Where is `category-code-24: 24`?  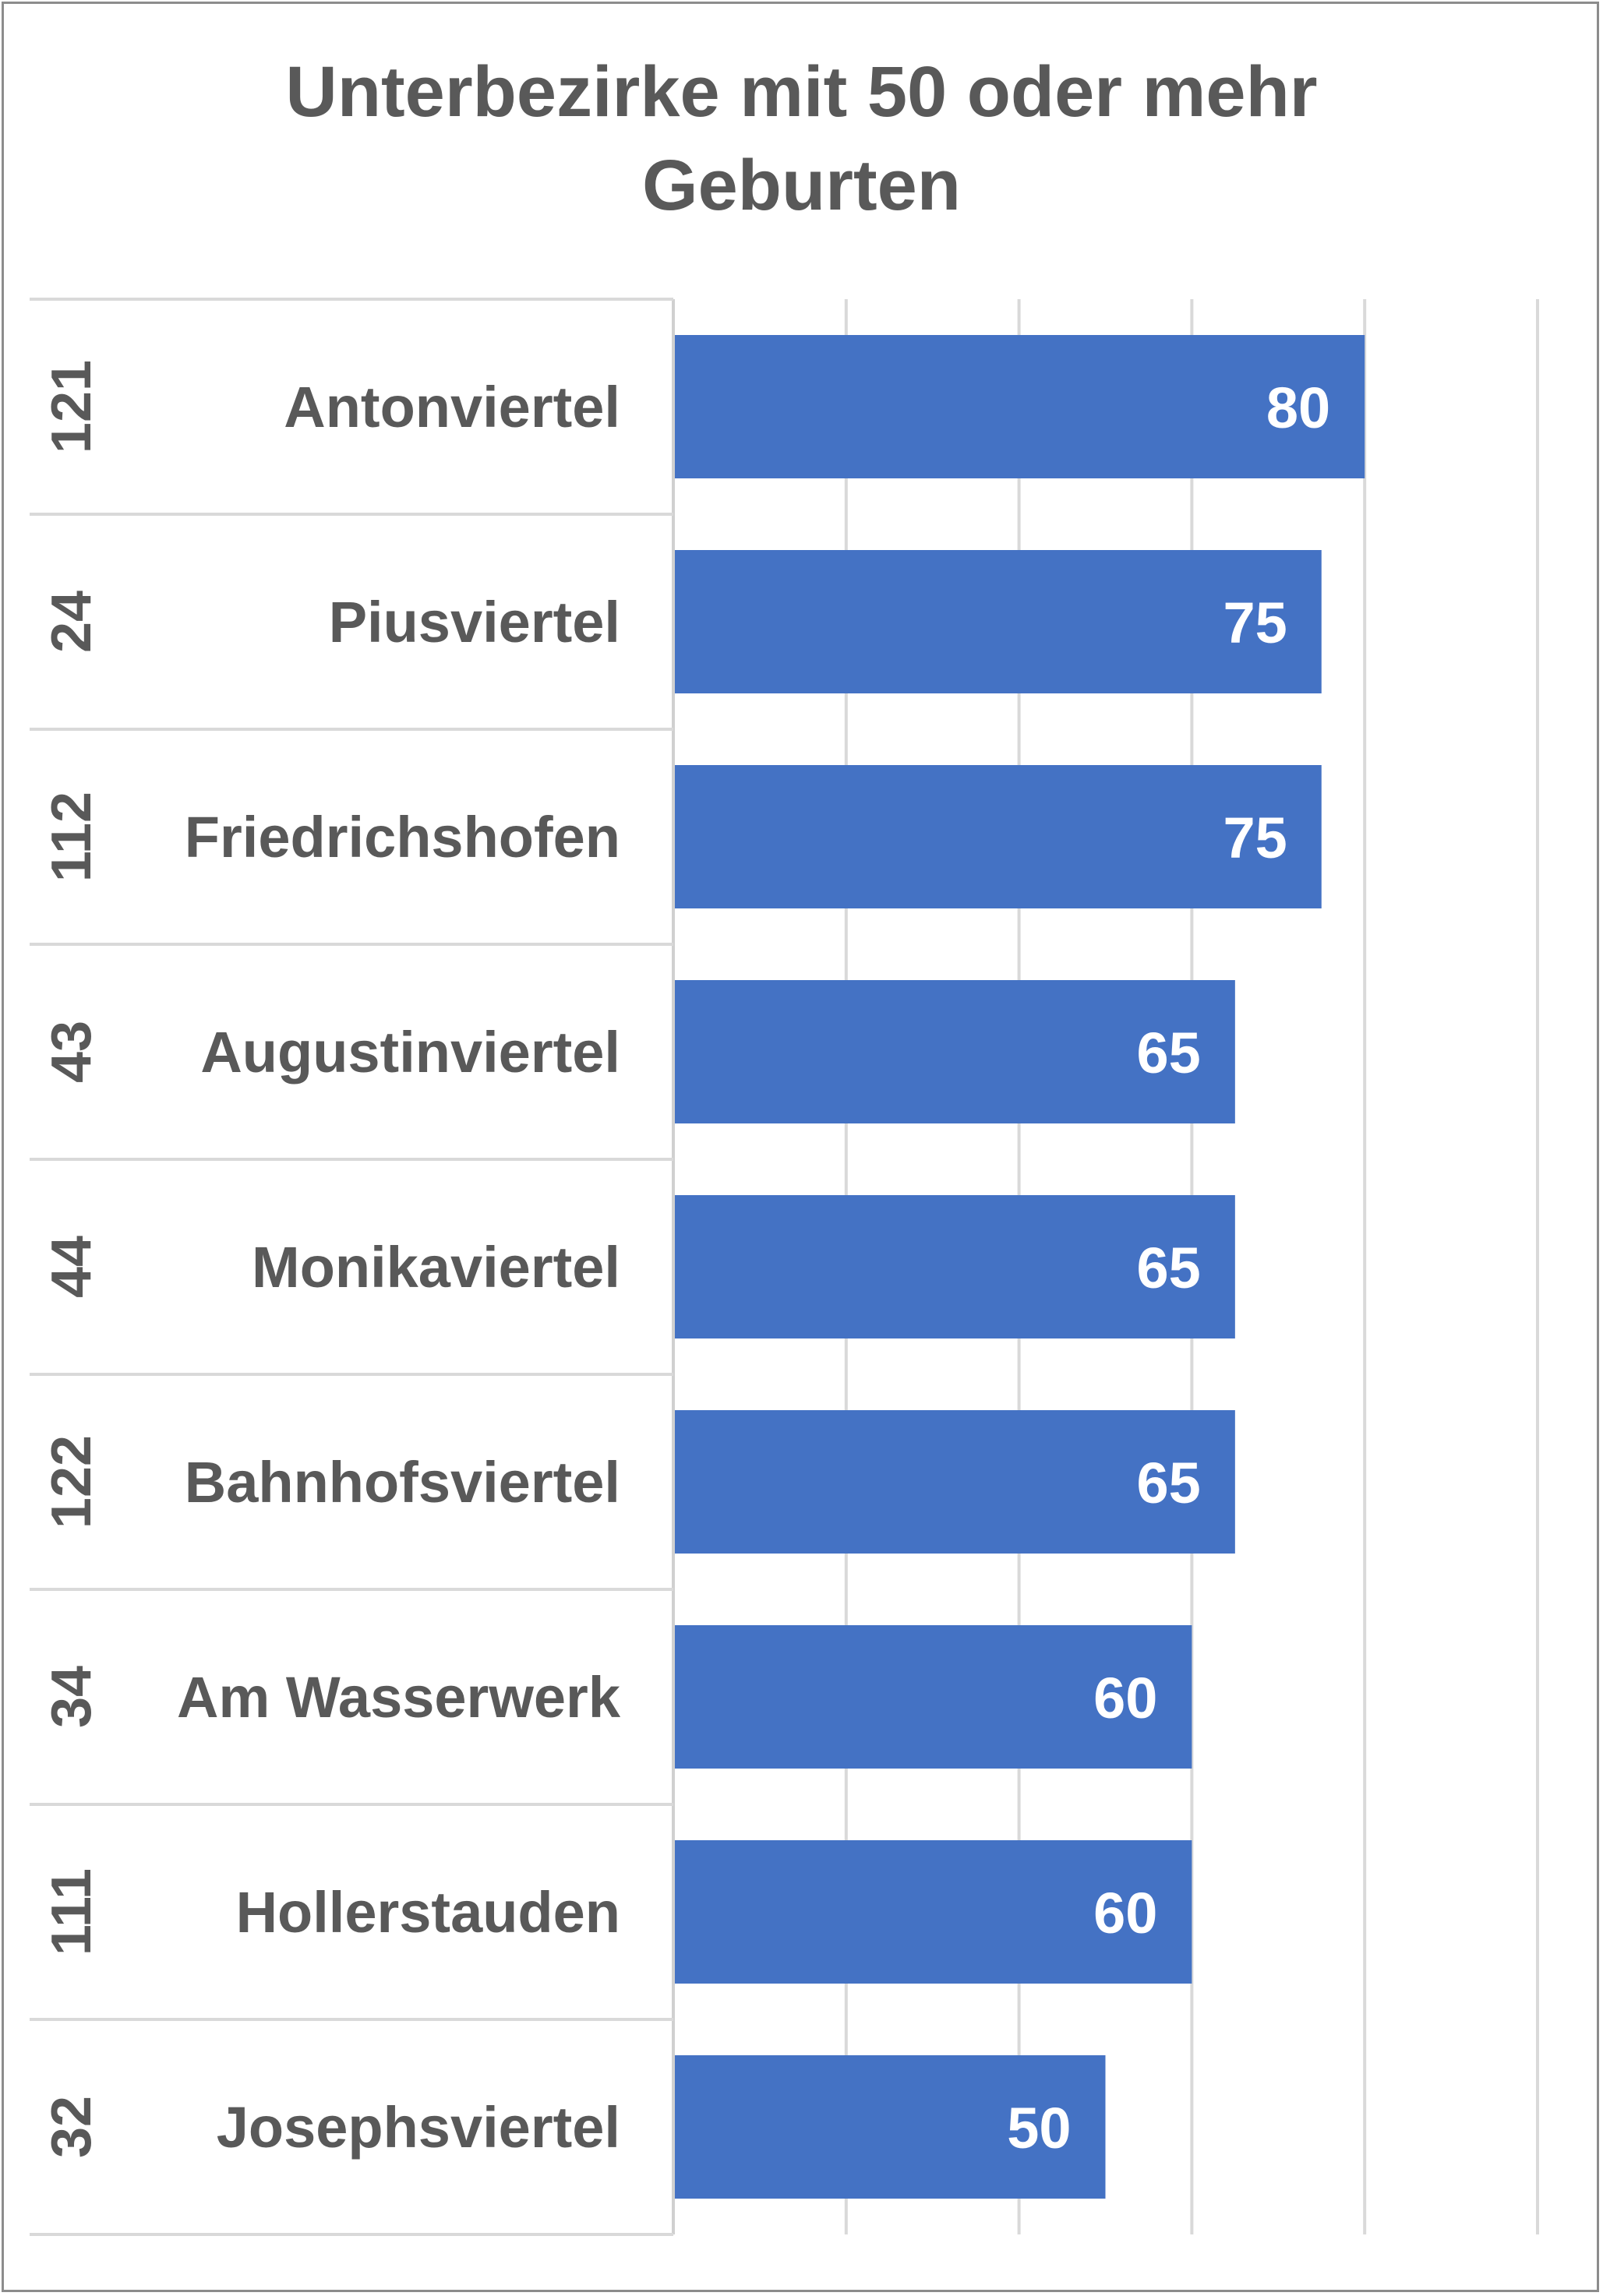 category-code-24: 24 is located at coordinates (72, 622).